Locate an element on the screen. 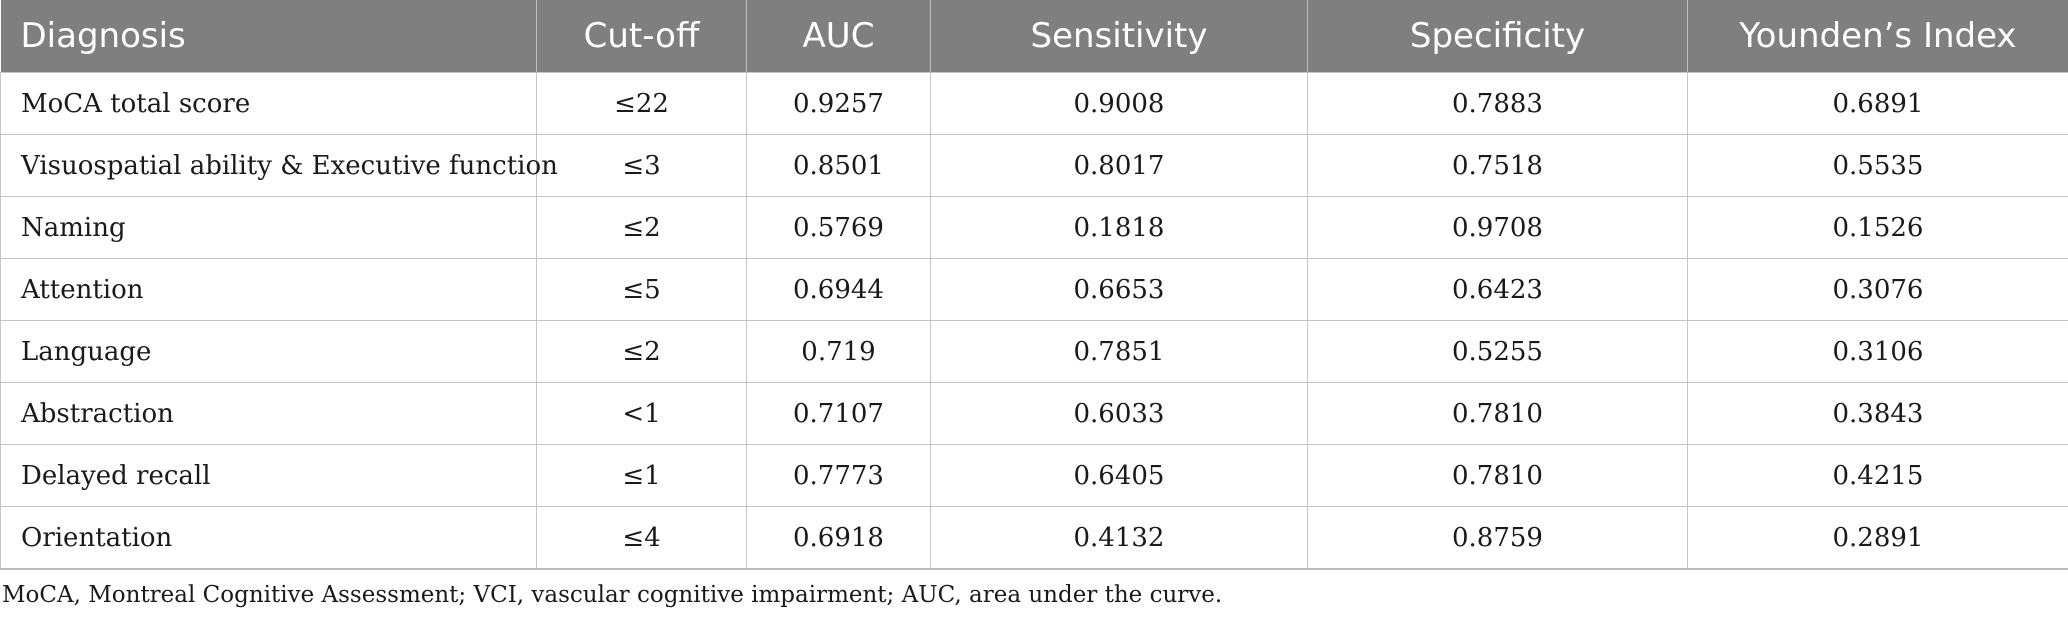 This screenshot has height=621, width=2068. header-youdens-index: Younden’s Index is located at coordinates (1877, 36).